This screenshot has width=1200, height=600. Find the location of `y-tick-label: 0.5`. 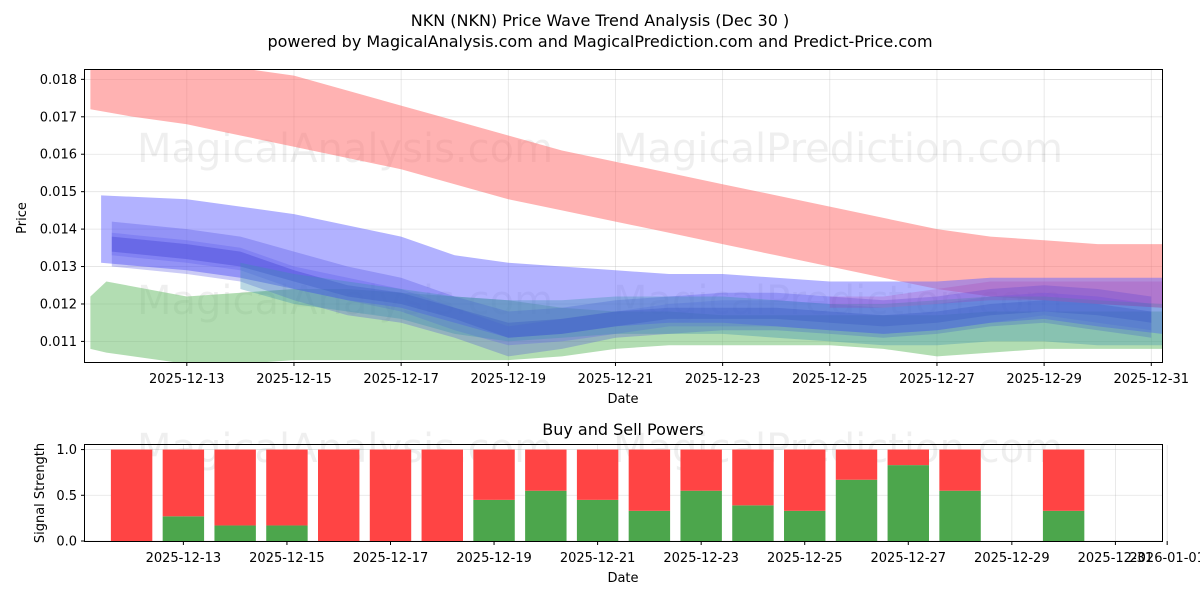

y-tick-label: 0.5 is located at coordinates (66, 496).